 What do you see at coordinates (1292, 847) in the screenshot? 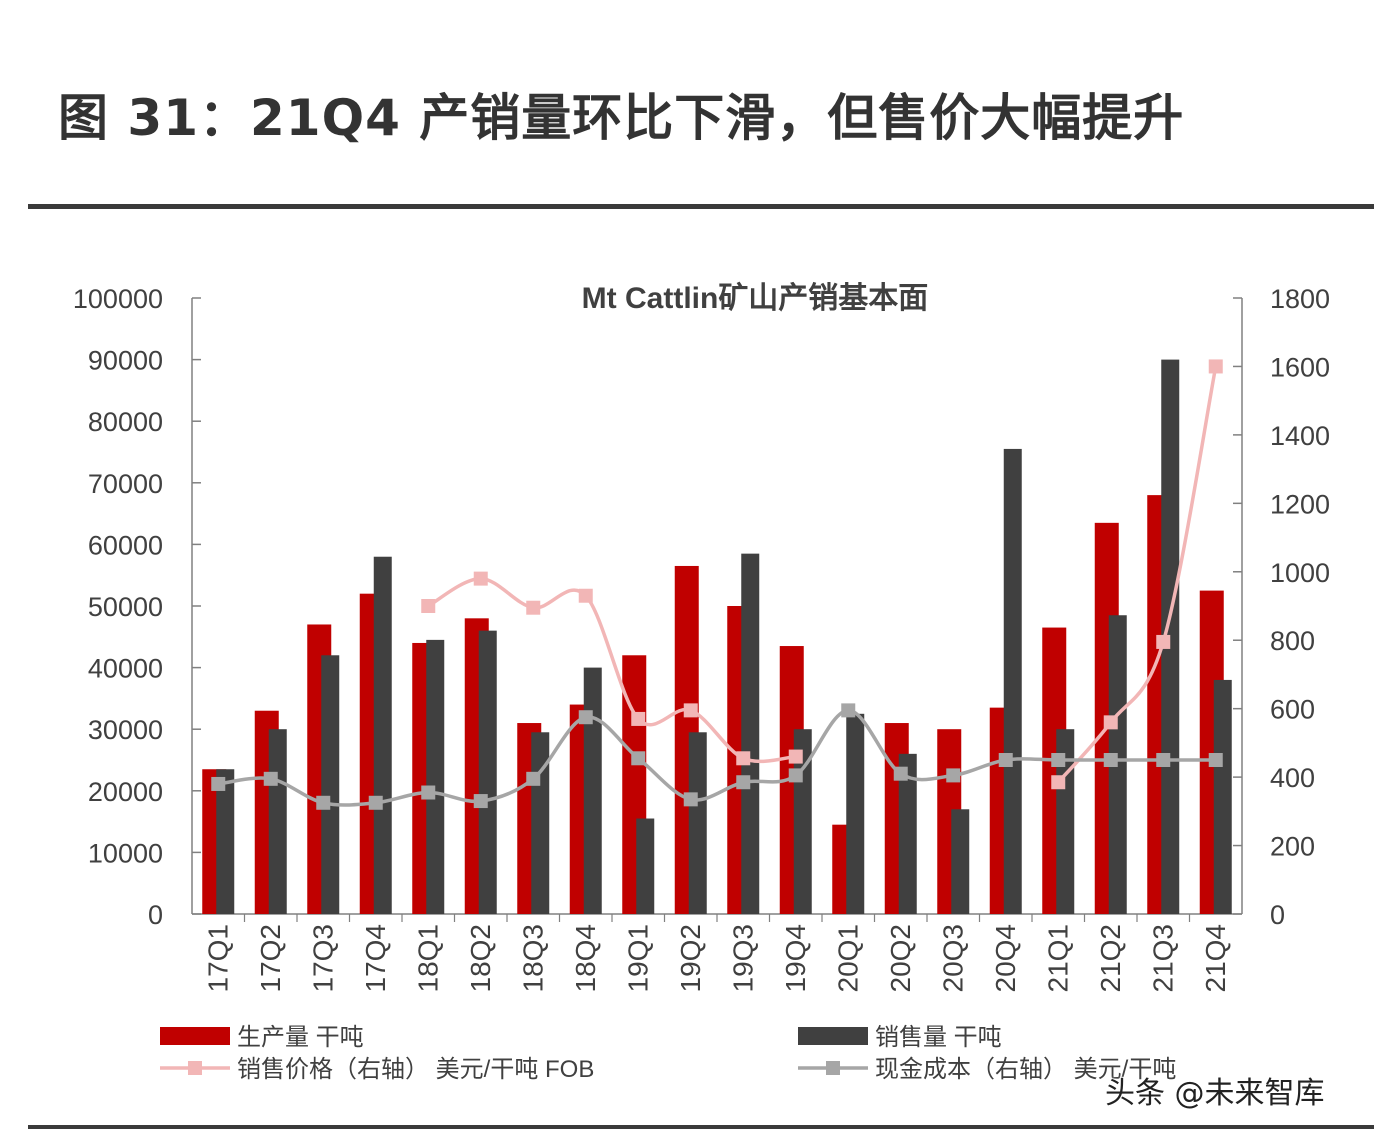
I see `right-tick-label: 200` at bounding box center [1292, 847].